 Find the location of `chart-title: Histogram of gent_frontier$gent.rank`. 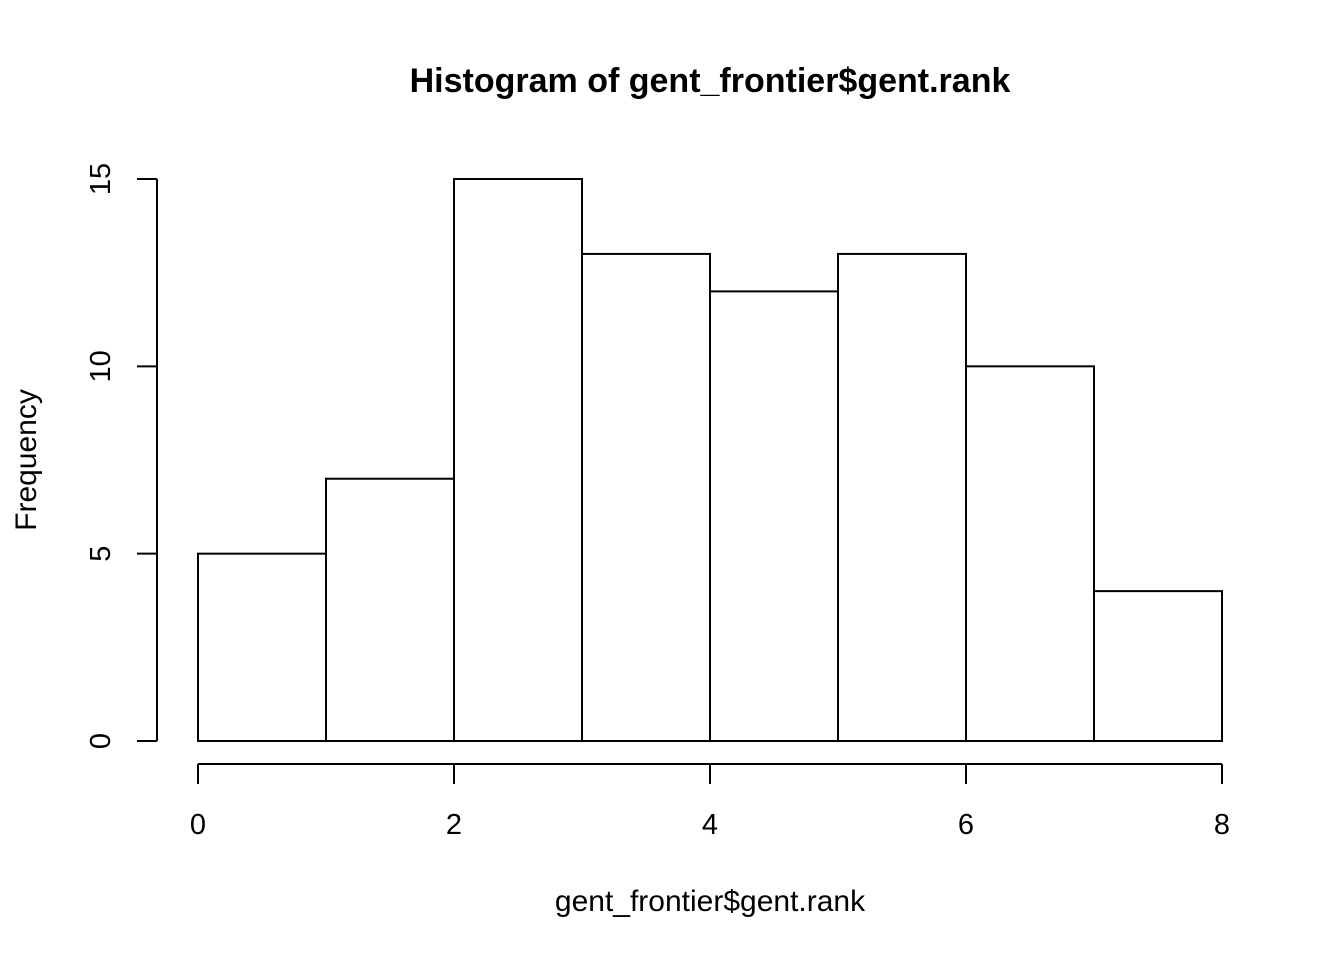

chart-title: Histogram of gent_frontier$gent.rank is located at coordinates (710, 81).